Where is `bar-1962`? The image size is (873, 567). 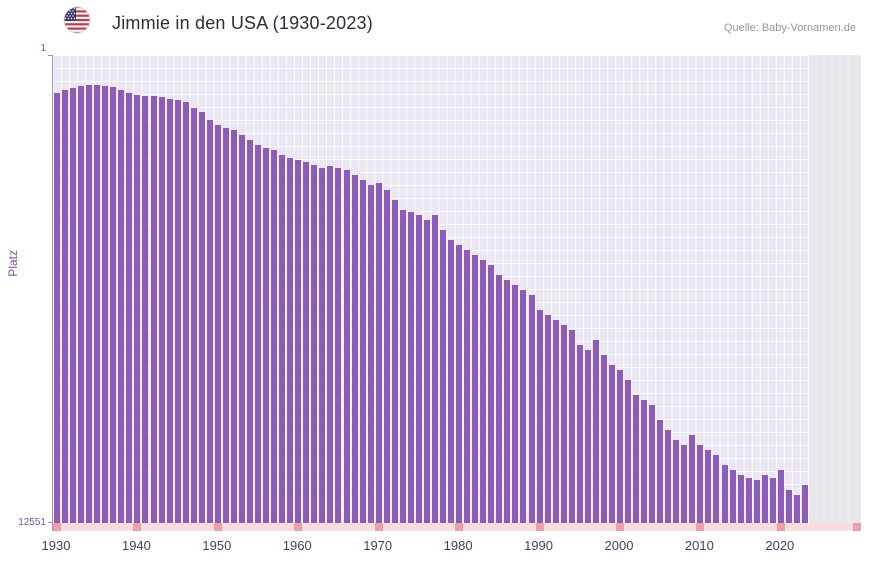
bar-1962 is located at coordinates (314, 344).